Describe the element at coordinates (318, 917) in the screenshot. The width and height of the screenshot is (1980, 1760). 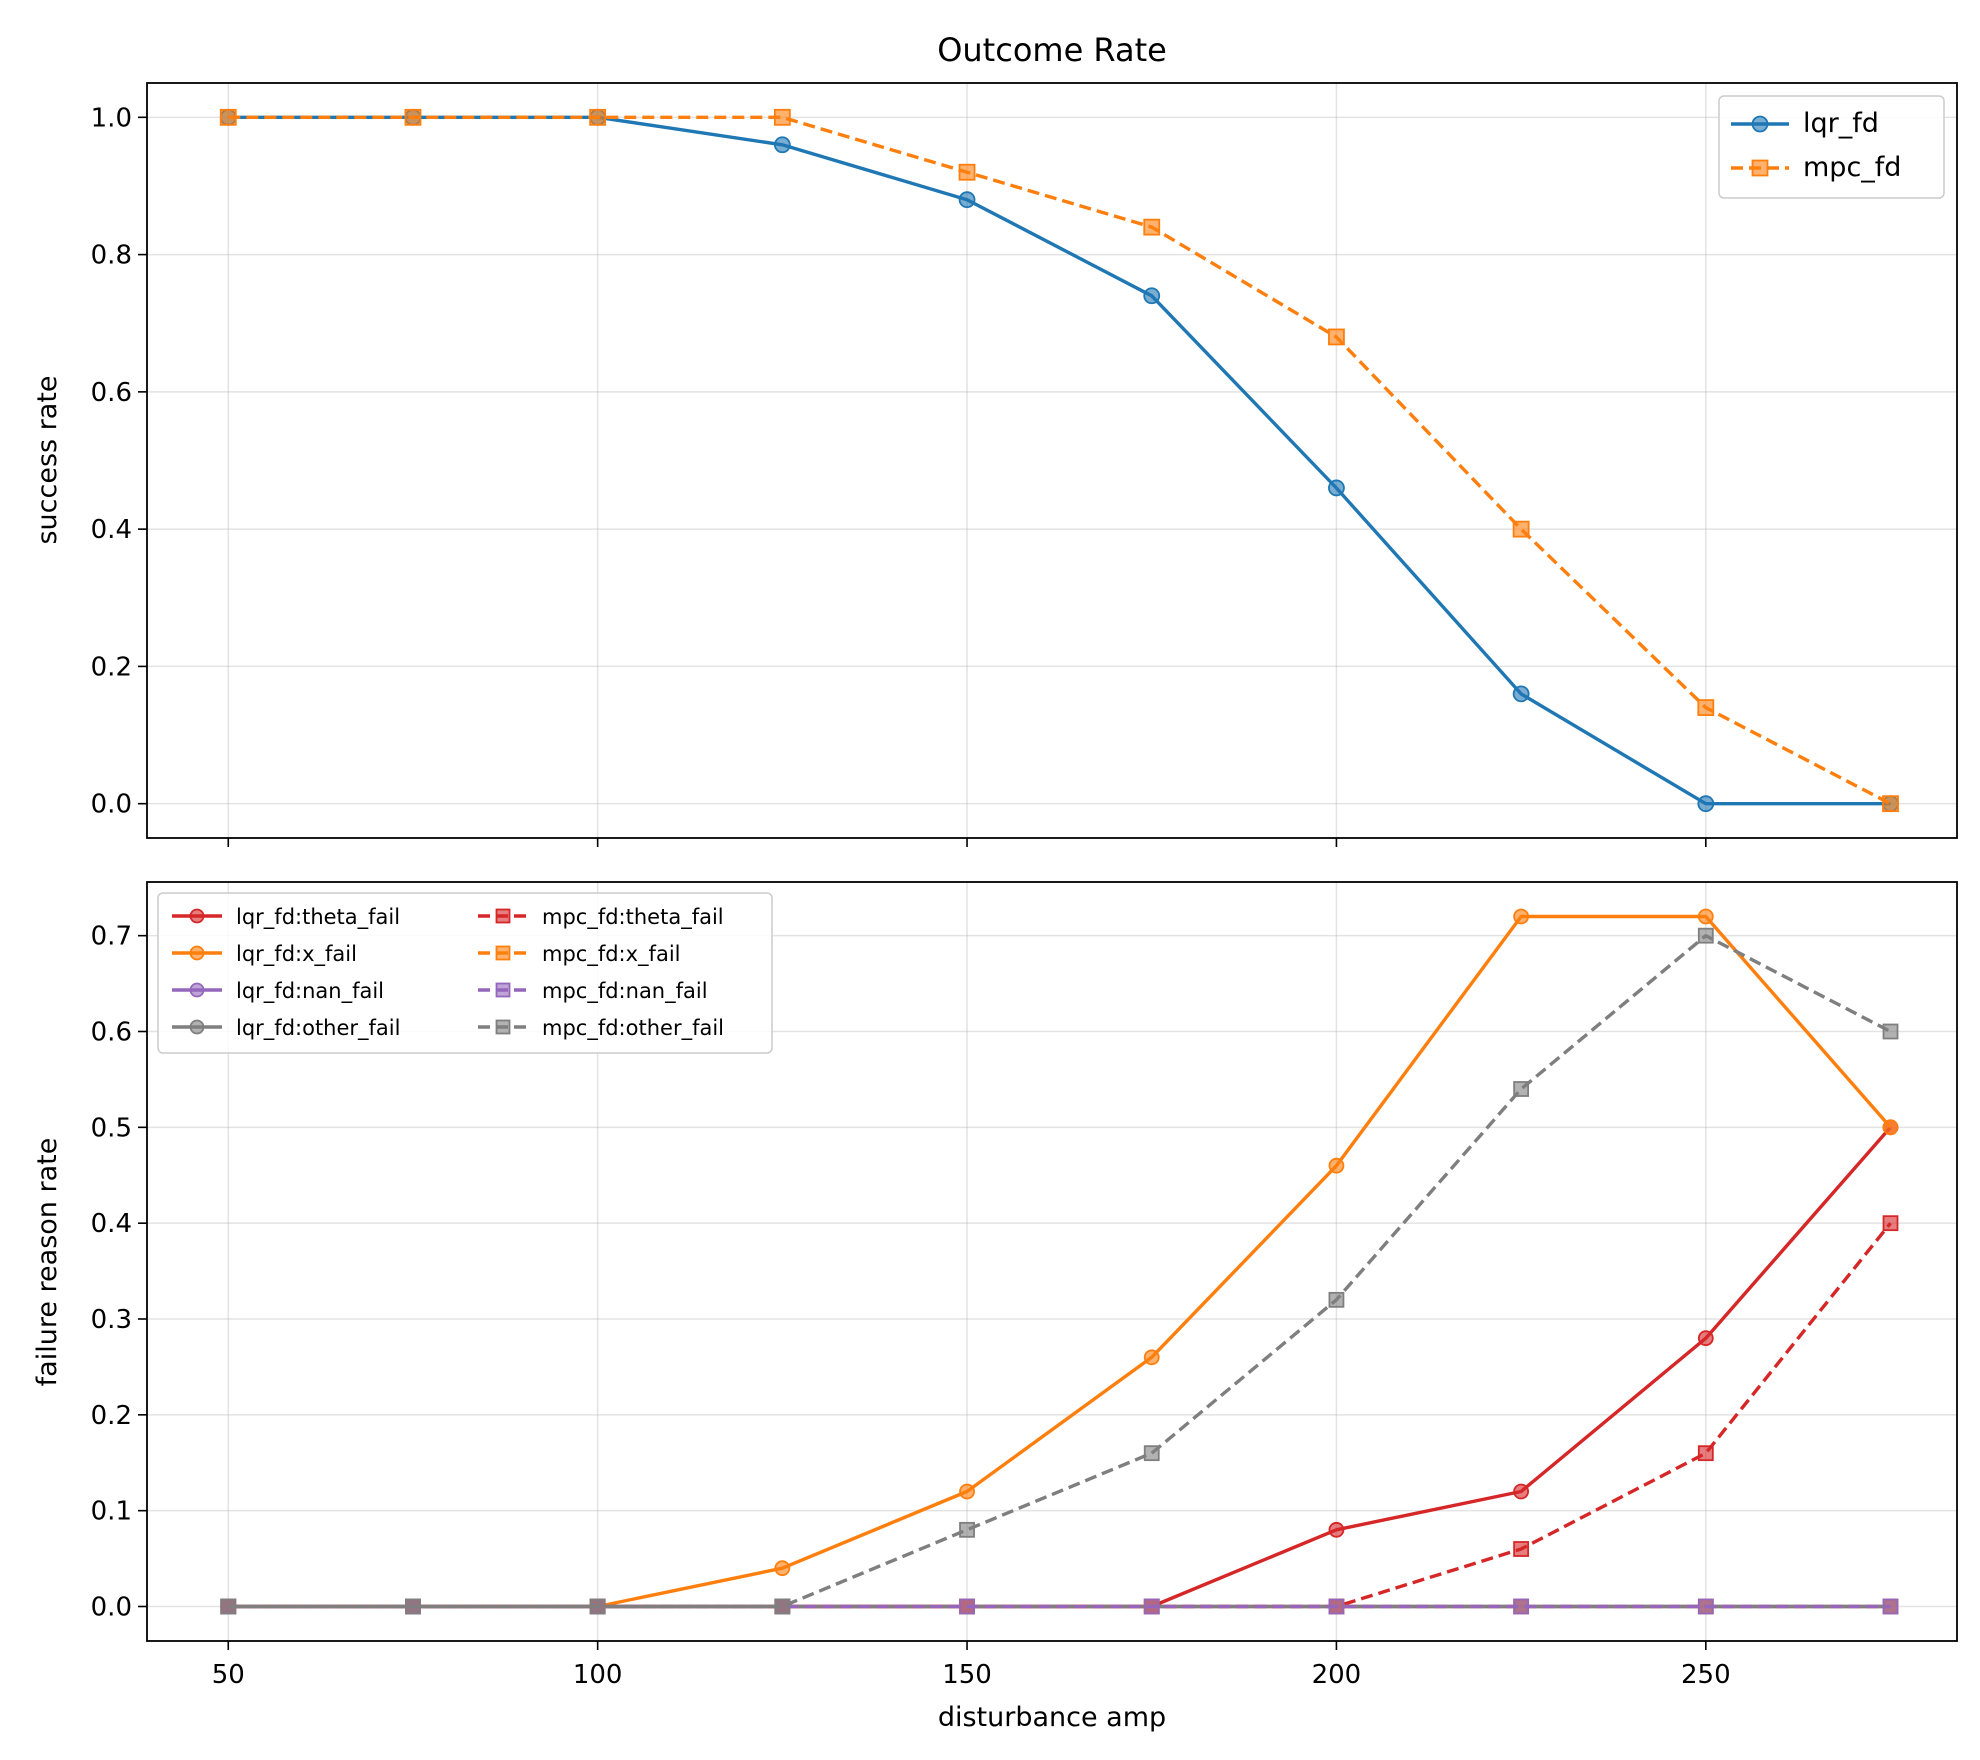
I see `bottom-legend-label-lqr-fd-theta-fail: lqr_fd:theta_fail` at that location.